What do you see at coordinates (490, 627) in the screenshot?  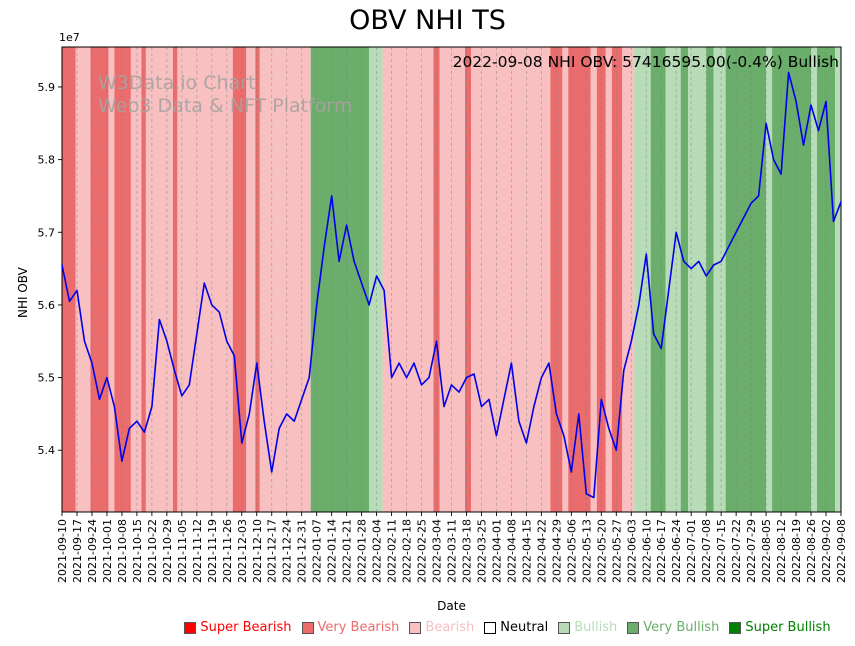 I see `legend-swatch-neutral` at bounding box center [490, 627].